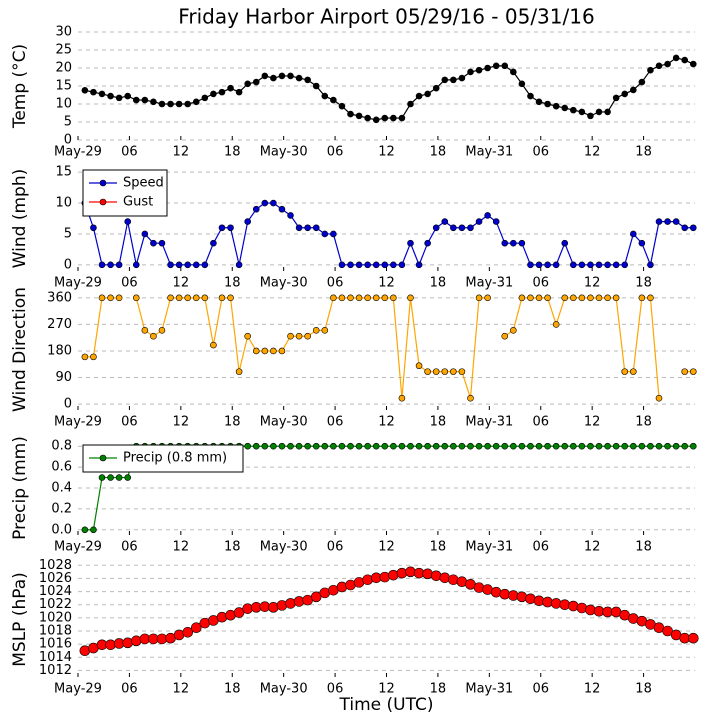  Describe the element at coordinates (59, 297) in the screenshot. I see `y-tick-label: 360` at that location.